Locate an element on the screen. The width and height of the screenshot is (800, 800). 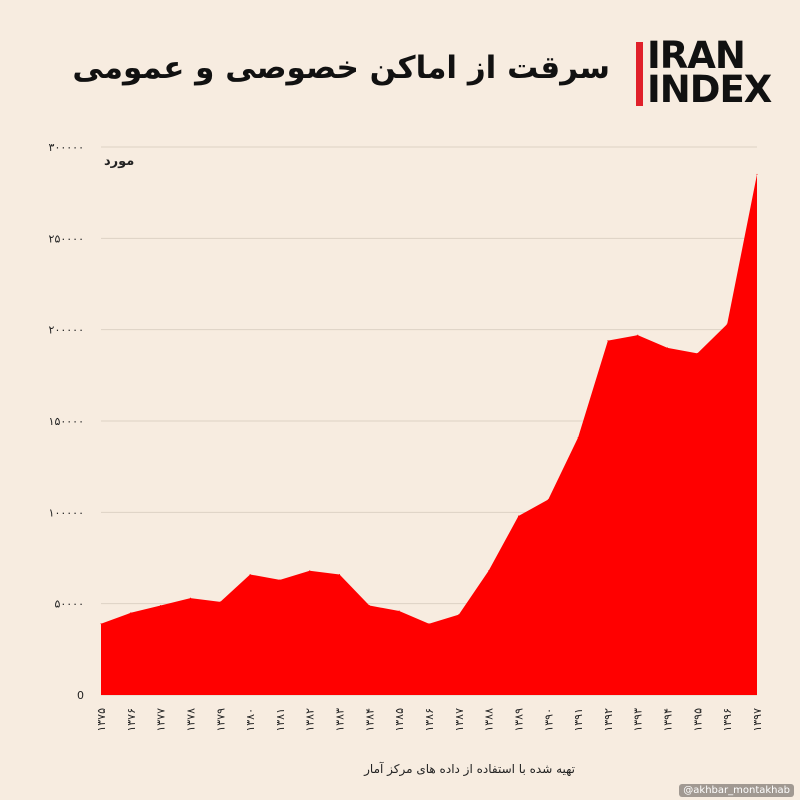
x-tick-label: ۱۳۷۷ is located at coordinates (161, 720).